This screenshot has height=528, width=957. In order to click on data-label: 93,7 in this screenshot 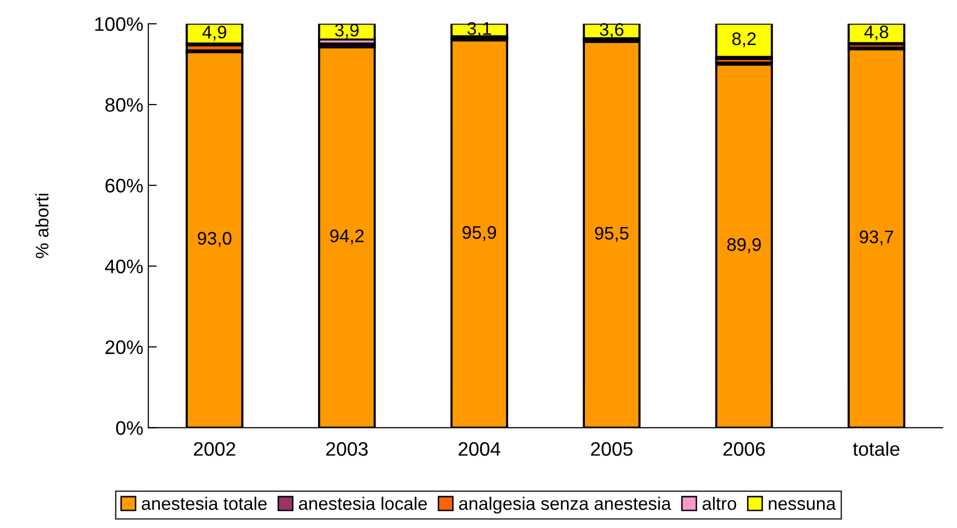, I will do `click(877, 238)`.